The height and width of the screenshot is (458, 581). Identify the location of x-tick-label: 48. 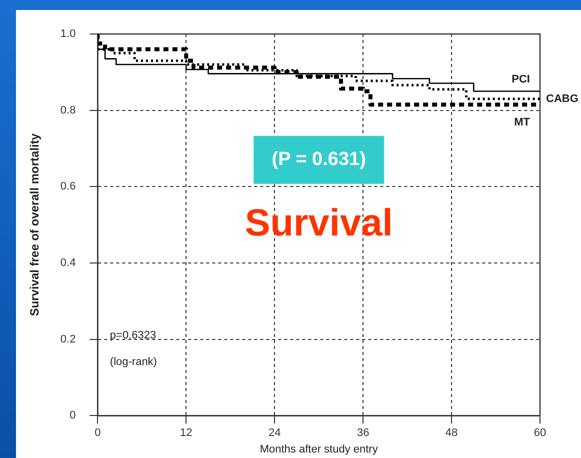
(451, 433).